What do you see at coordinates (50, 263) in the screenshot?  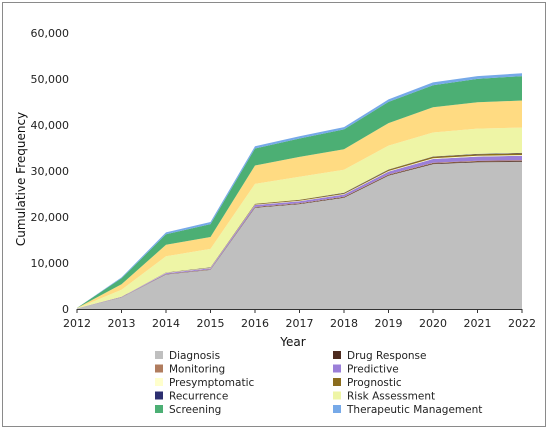 I see `y-tick-label: 10,000` at bounding box center [50, 263].